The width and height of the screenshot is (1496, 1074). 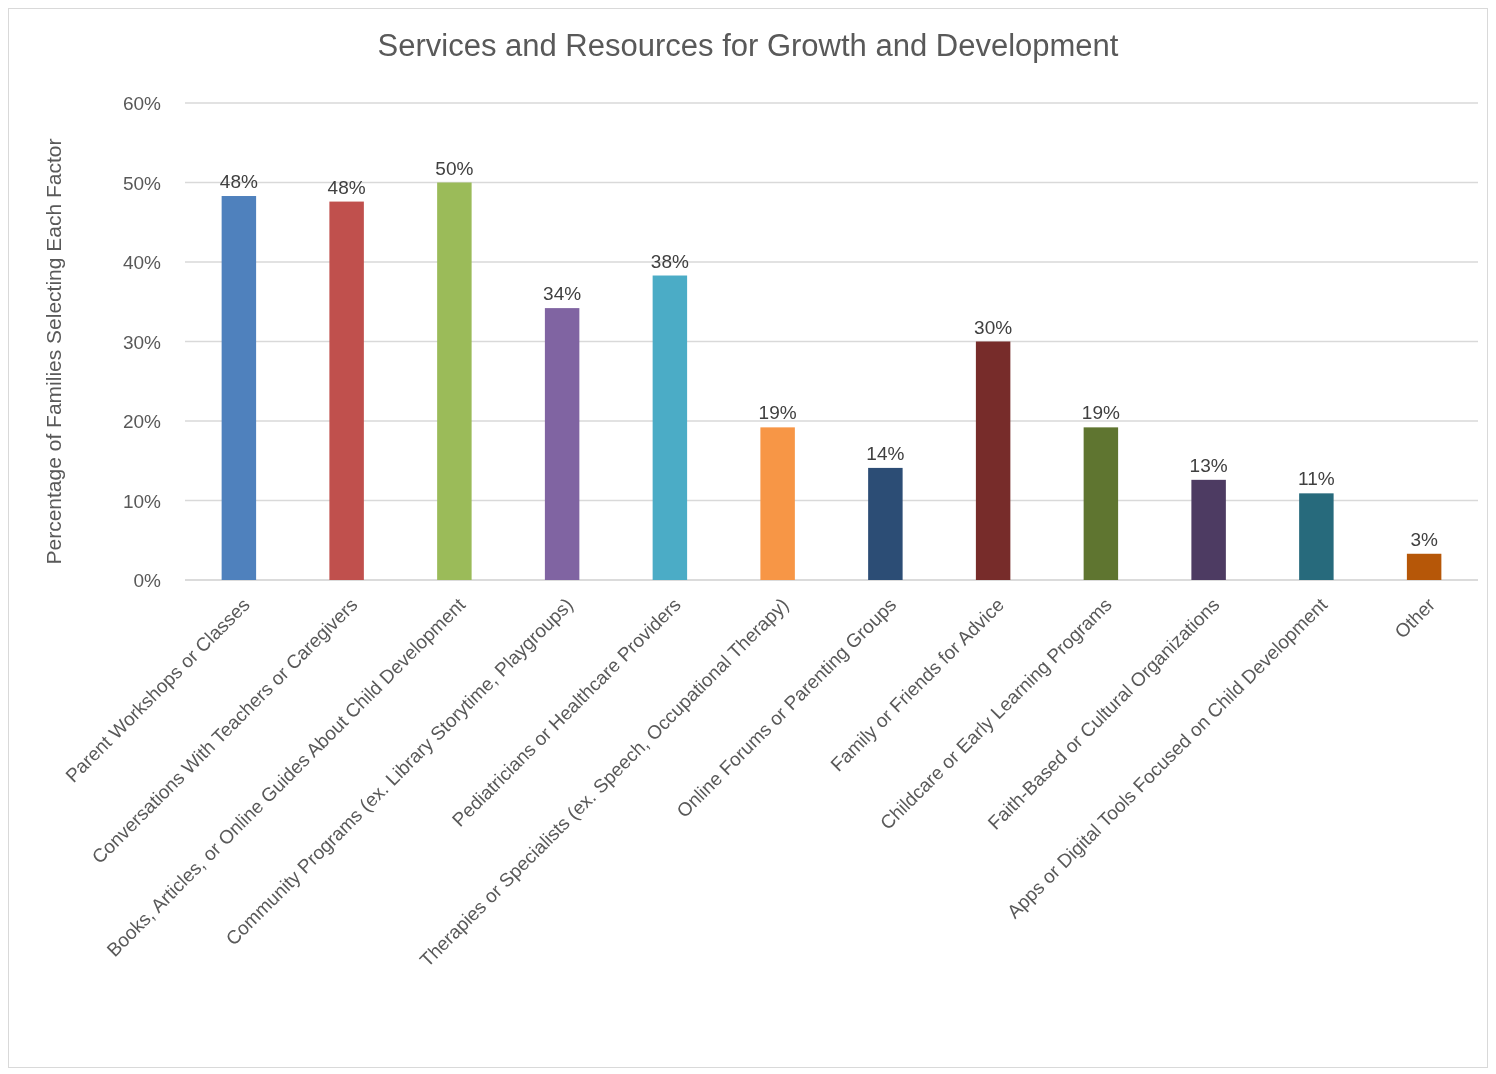 I want to click on y-tick-label: 50%, so click(x=142, y=183).